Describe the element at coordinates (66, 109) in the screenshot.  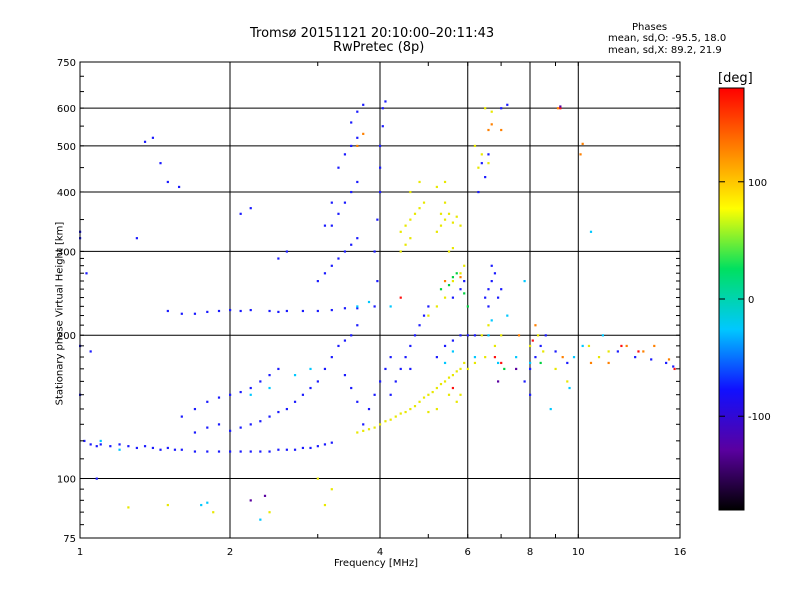
I see `y-tick-label: 600` at that location.